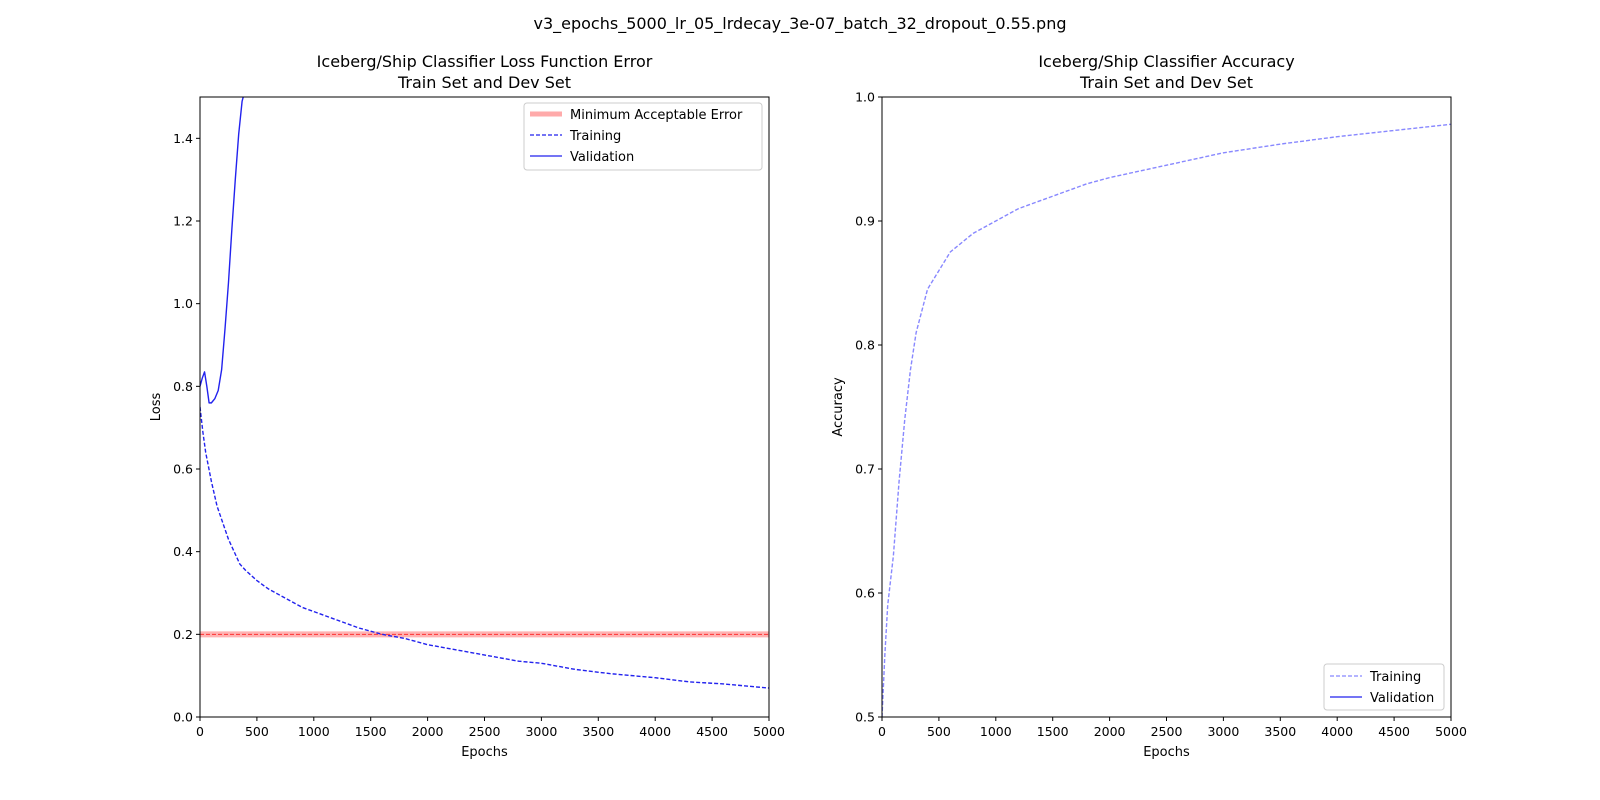  Describe the element at coordinates (183, 303) in the screenshot. I see `loss-ytick-label: 1.0` at that location.